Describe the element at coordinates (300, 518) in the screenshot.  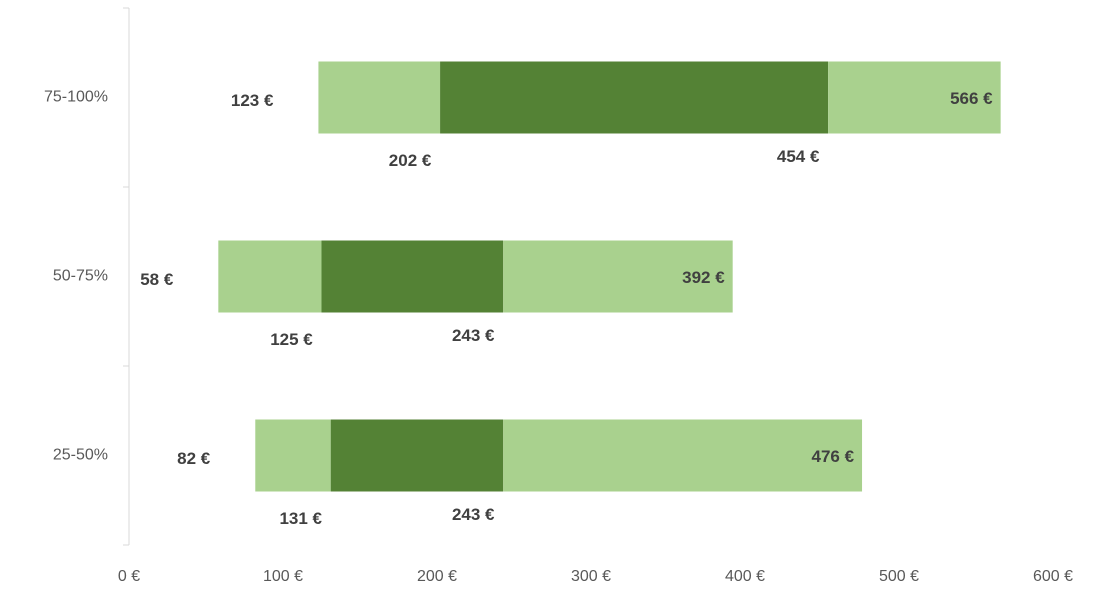
I see `data-label: 131 €` at that location.